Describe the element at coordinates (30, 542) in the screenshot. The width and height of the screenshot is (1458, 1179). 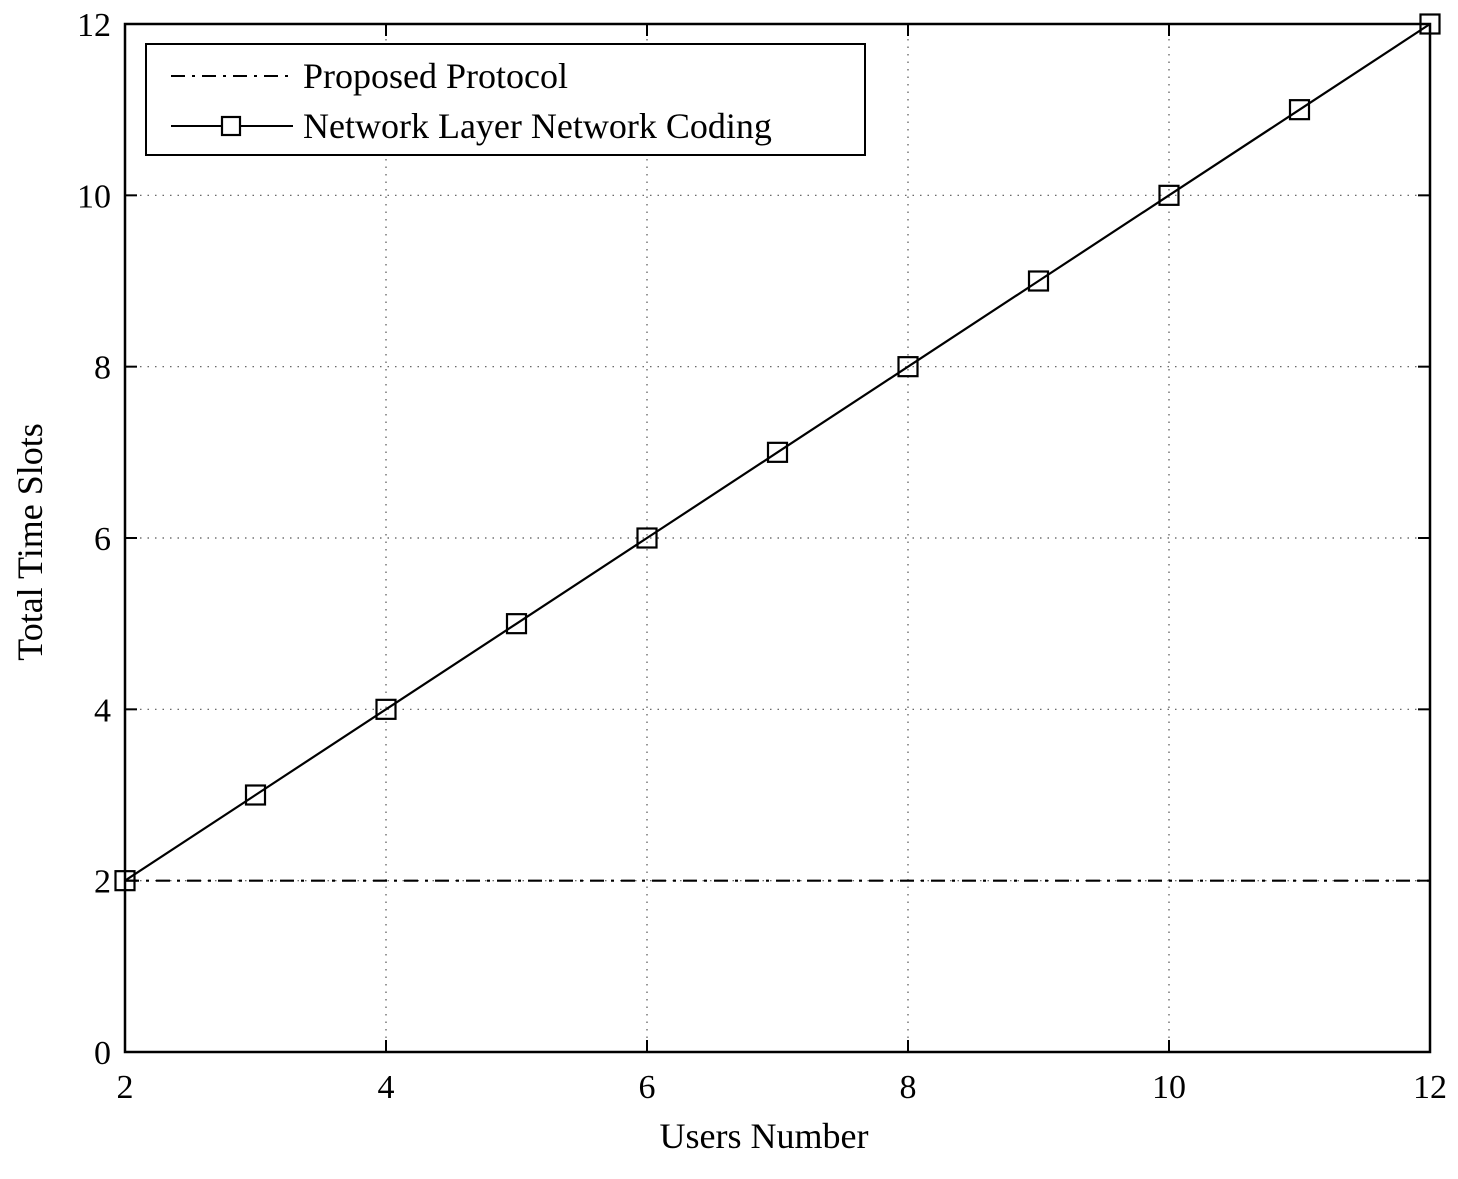
I see `y-axis-label: Total Time Slots` at that location.